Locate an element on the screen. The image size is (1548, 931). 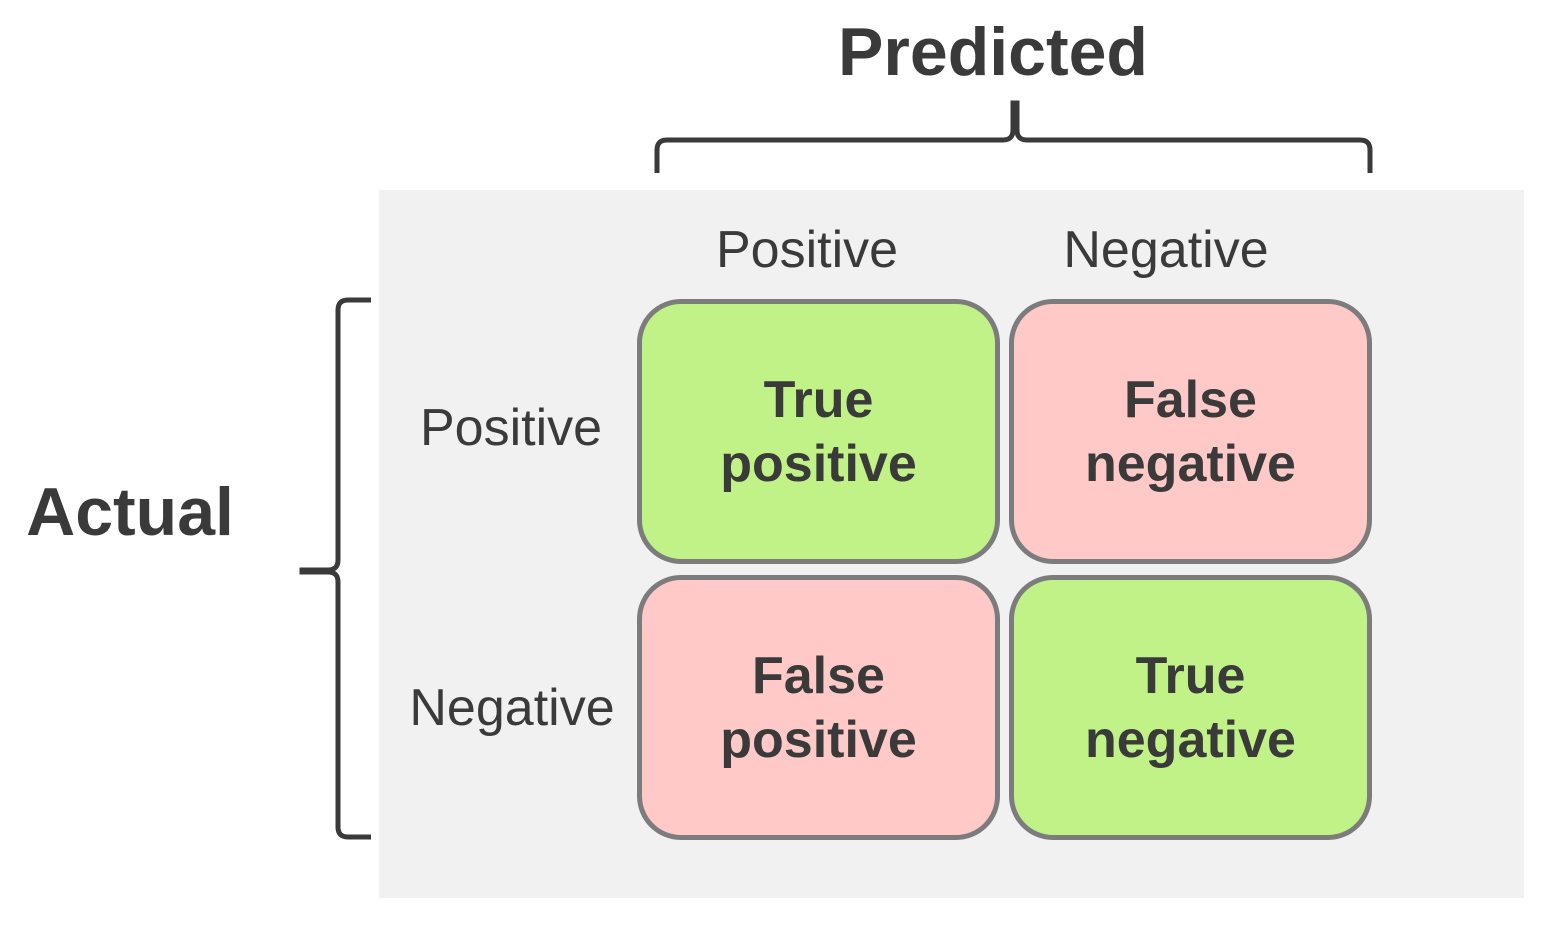
cell-true-negative: True negative is located at coordinates (1190, 707).